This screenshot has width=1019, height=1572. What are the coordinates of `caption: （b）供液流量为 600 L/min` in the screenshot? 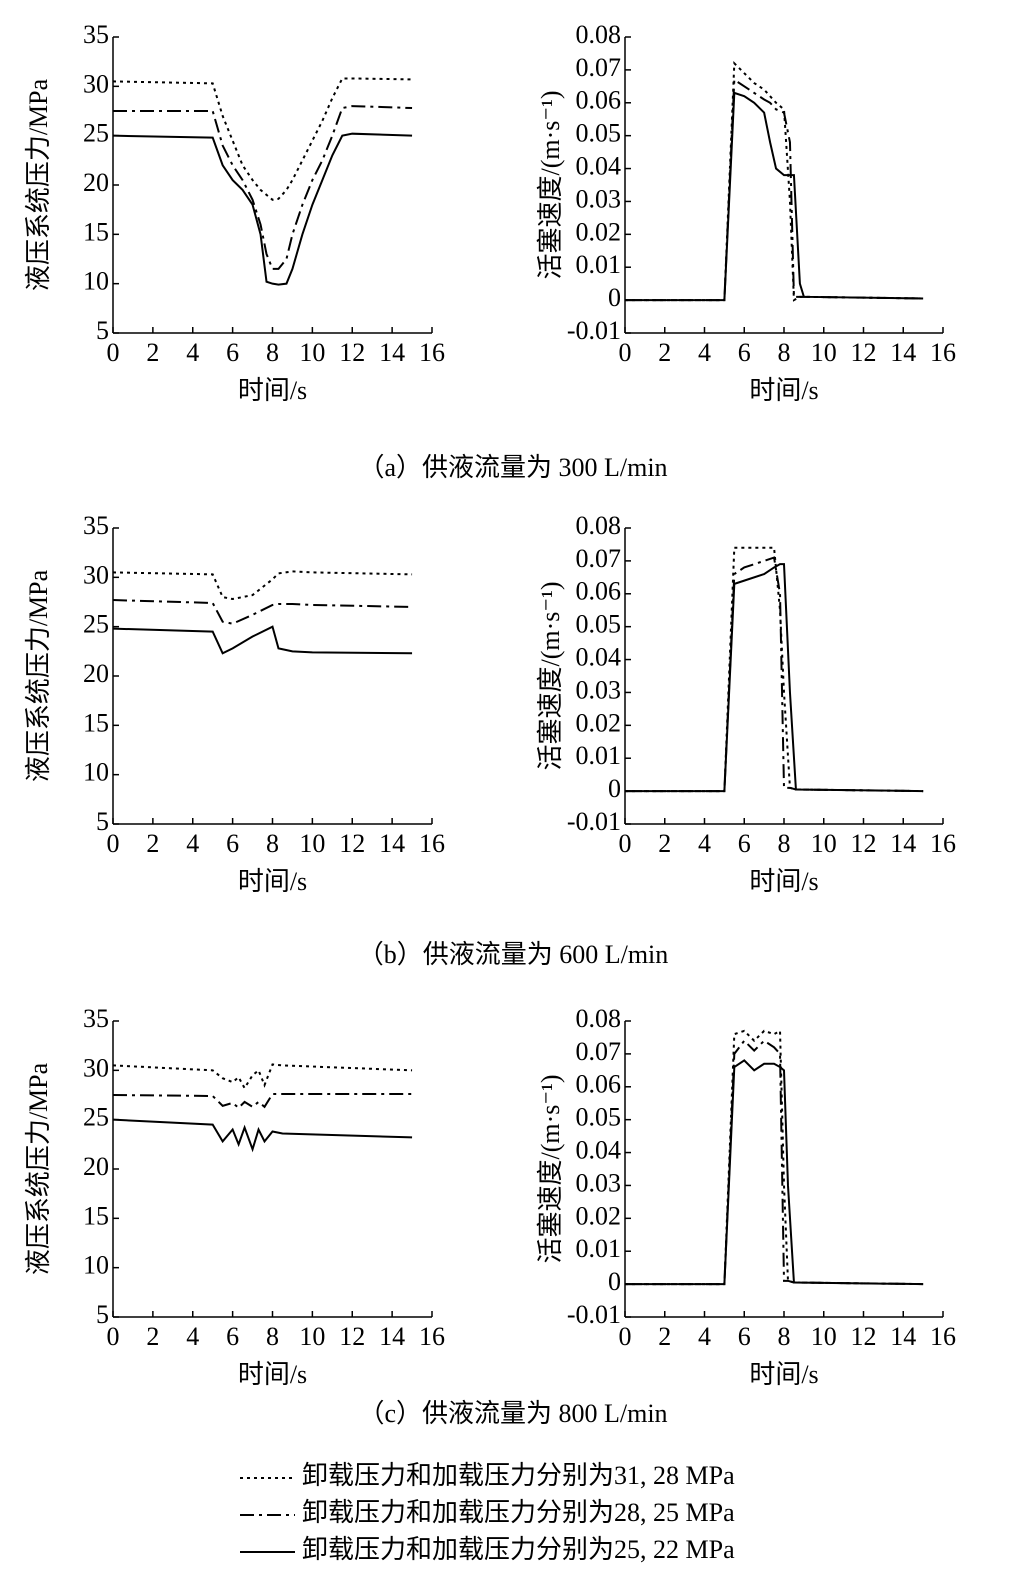 It's located at (513, 954).